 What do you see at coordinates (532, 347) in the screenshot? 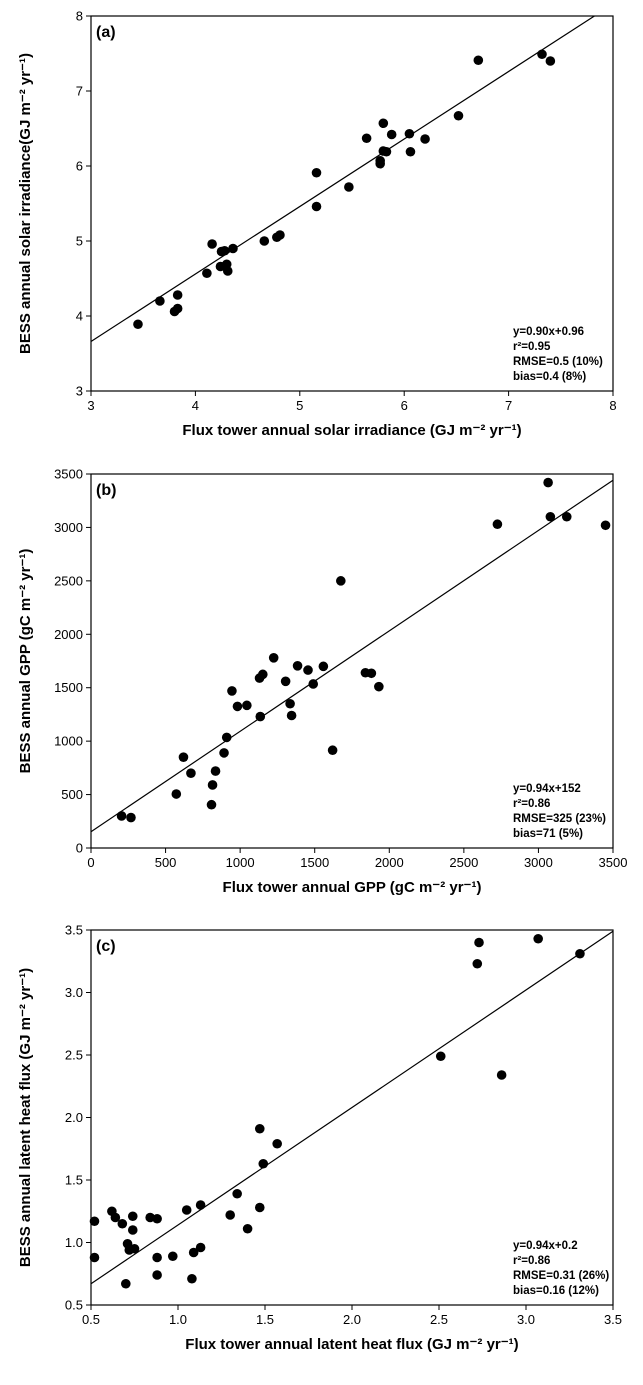
I see `stat-line: r²=0.95` at bounding box center [532, 347].